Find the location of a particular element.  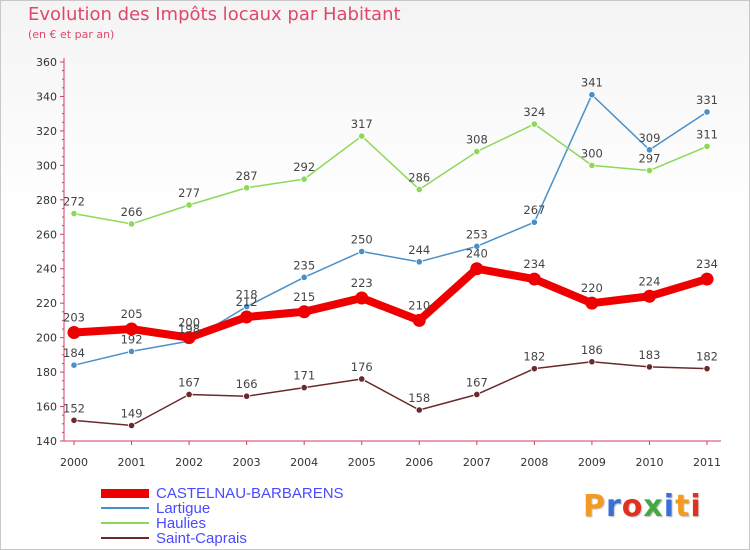

data-label-saint-caprais: 149 is located at coordinates (132, 413).